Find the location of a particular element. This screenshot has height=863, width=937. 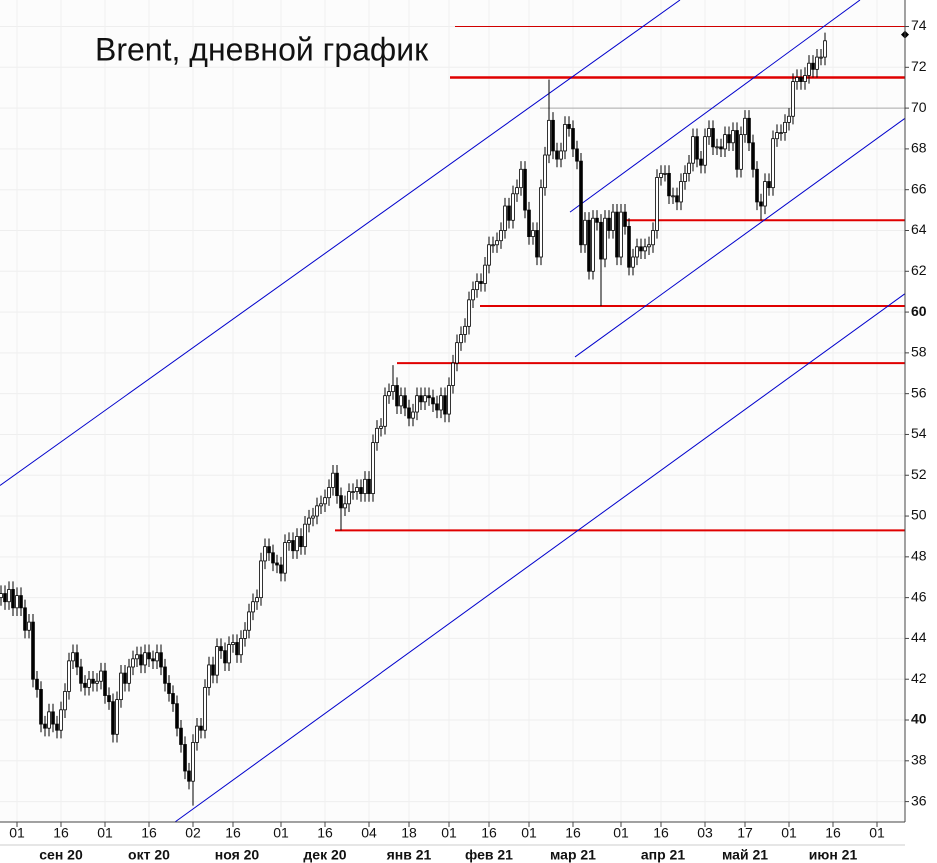

trend-line is located at coordinates (715, 106).